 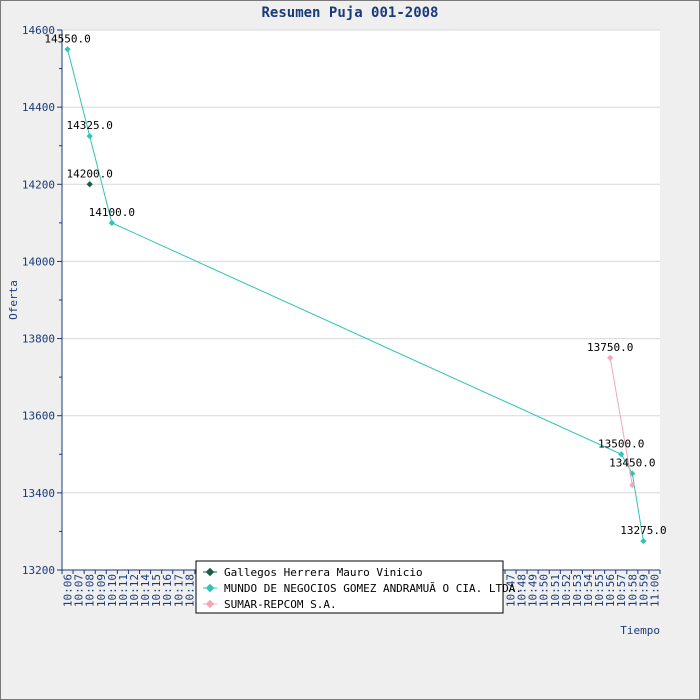 What do you see at coordinates (90, 590) in the screenshot?
I see `x-tick-label: 10:08` at bounding box center [90, 590].